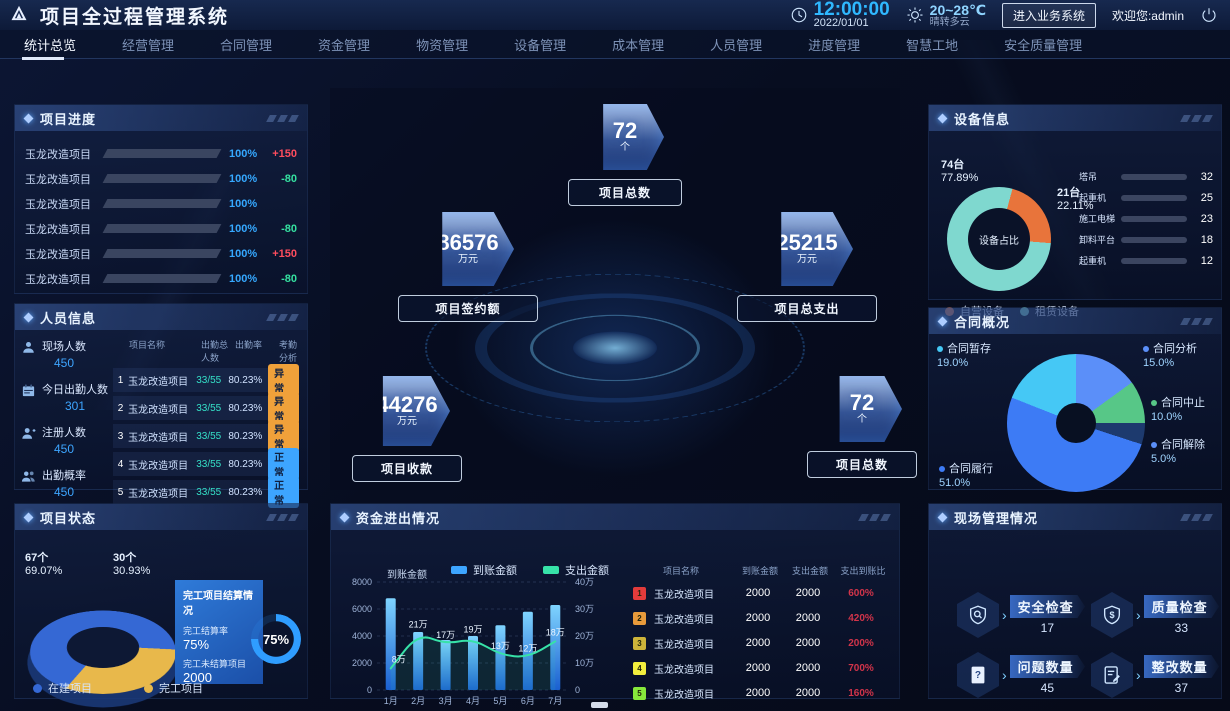  Describe the element at coordinates (1155, 615) in the screenshot. I see `site-metric-质量检查: $ › 质量检查 33` at that location.